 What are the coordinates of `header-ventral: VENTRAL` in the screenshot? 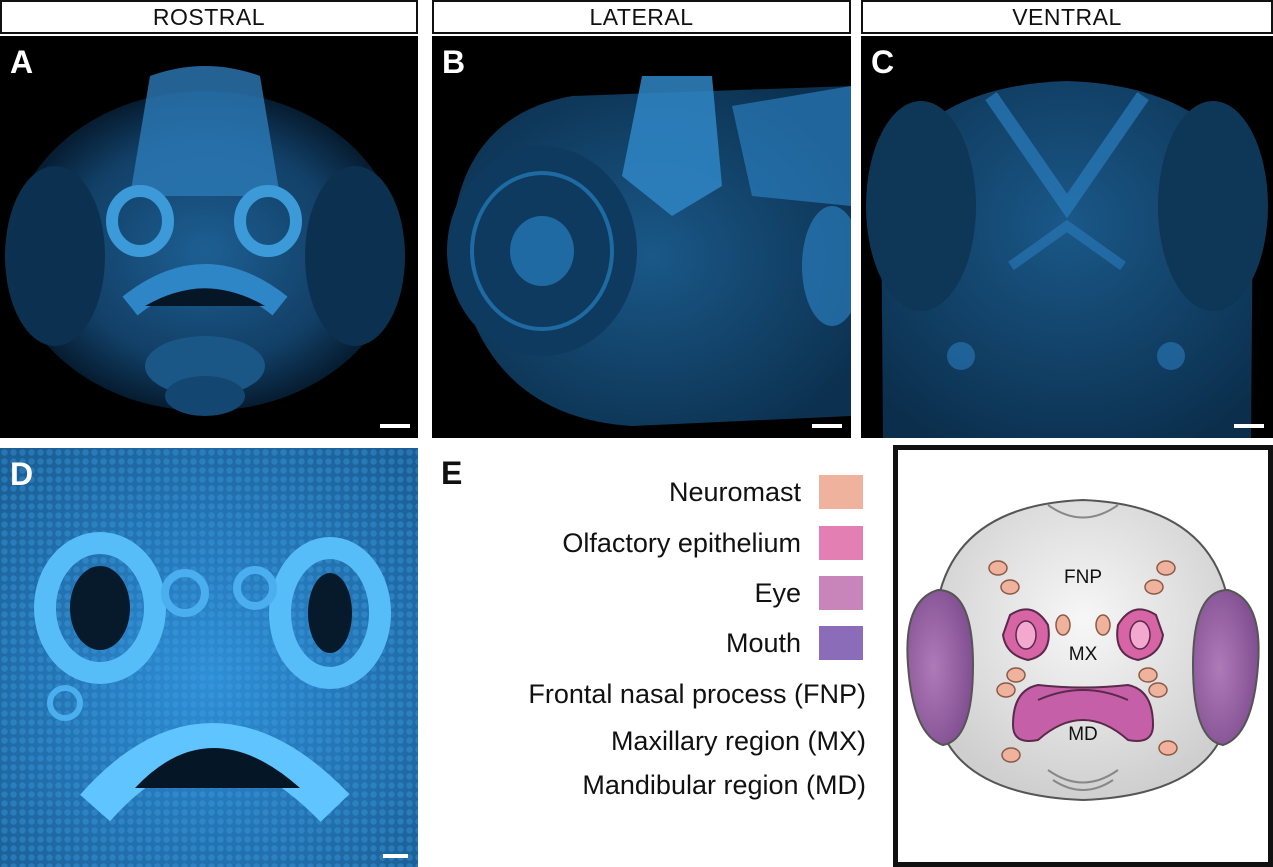 It's located at (1067, 17).